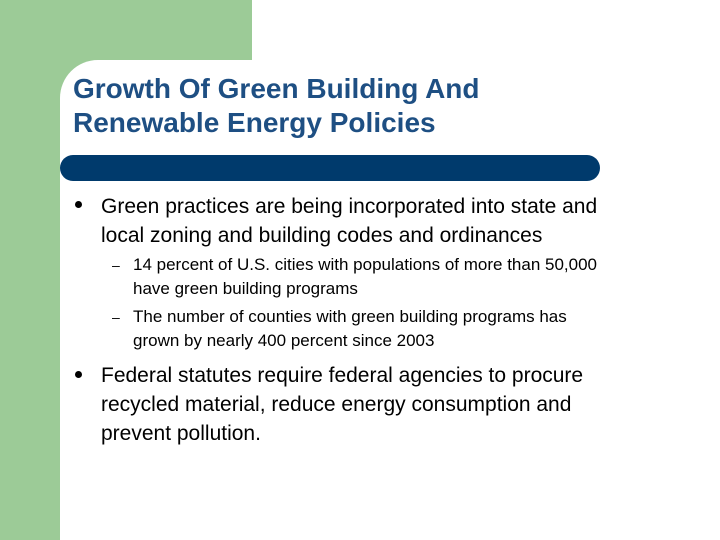 This screenshot has height=540, width=720. Describe the element at coordinates (276, 88) in the screenshot. I see `slide-title-line-1: Growth Of Green Building And` at that location.